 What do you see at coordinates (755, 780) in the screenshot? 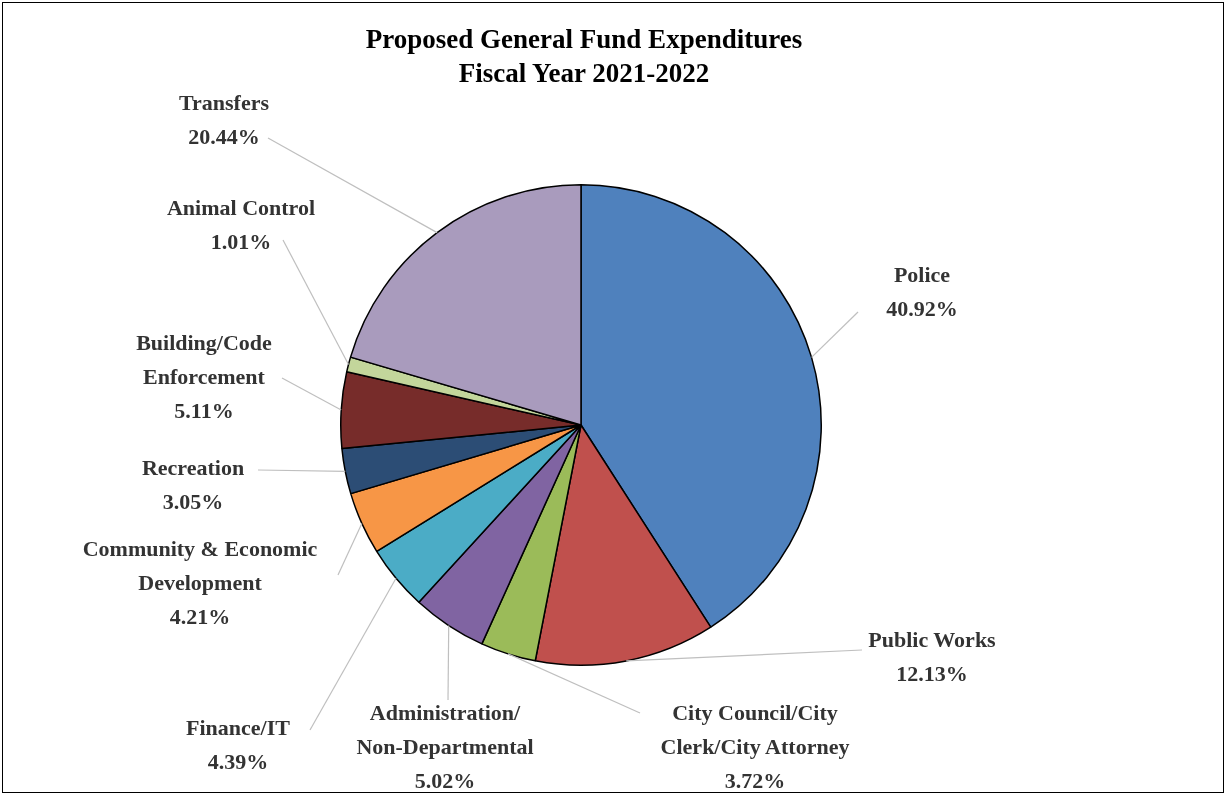
I see `data-label: 3.72%` at bounding box center [755, 780].